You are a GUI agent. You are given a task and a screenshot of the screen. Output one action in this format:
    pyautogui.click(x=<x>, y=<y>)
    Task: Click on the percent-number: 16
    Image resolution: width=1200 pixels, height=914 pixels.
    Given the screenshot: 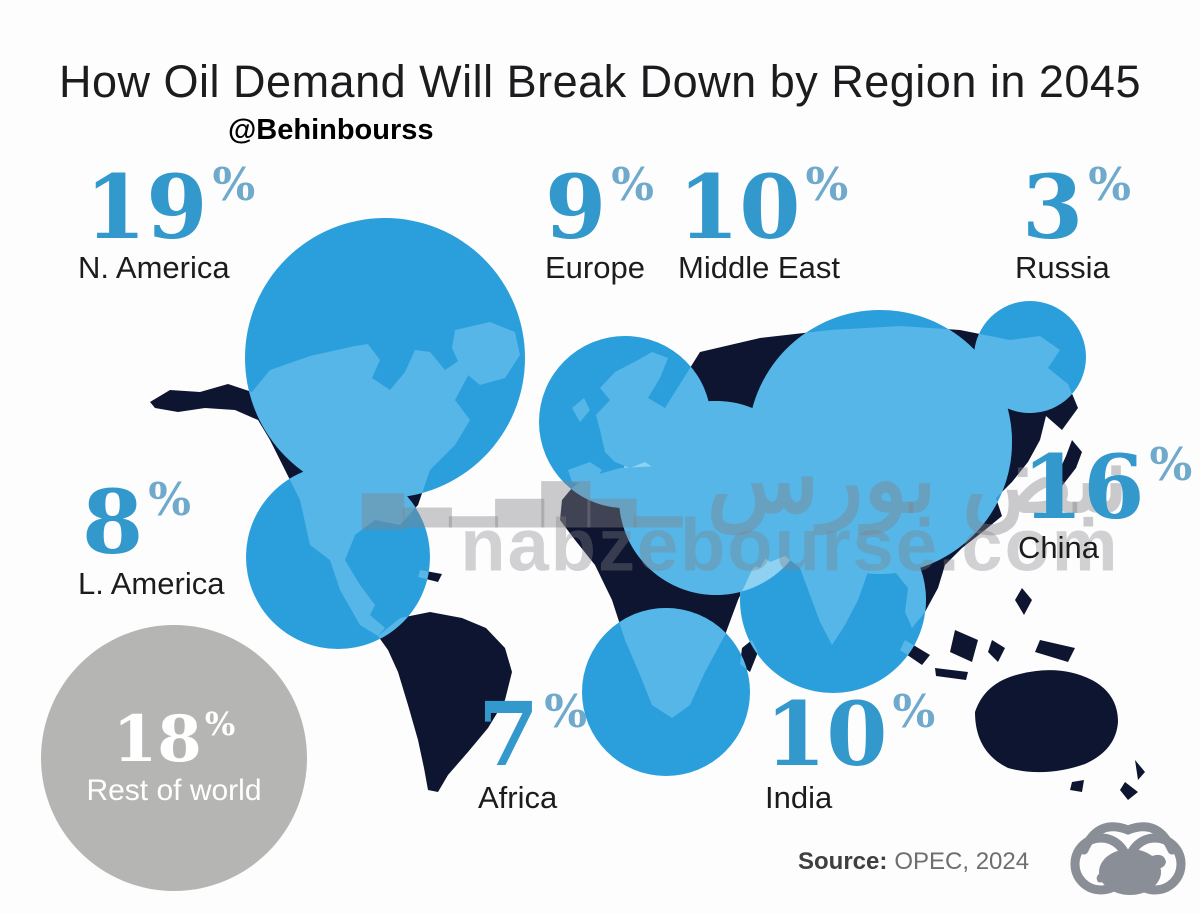 What is the action you would take?
    pyautogui.click(x=1083, y=487)
    